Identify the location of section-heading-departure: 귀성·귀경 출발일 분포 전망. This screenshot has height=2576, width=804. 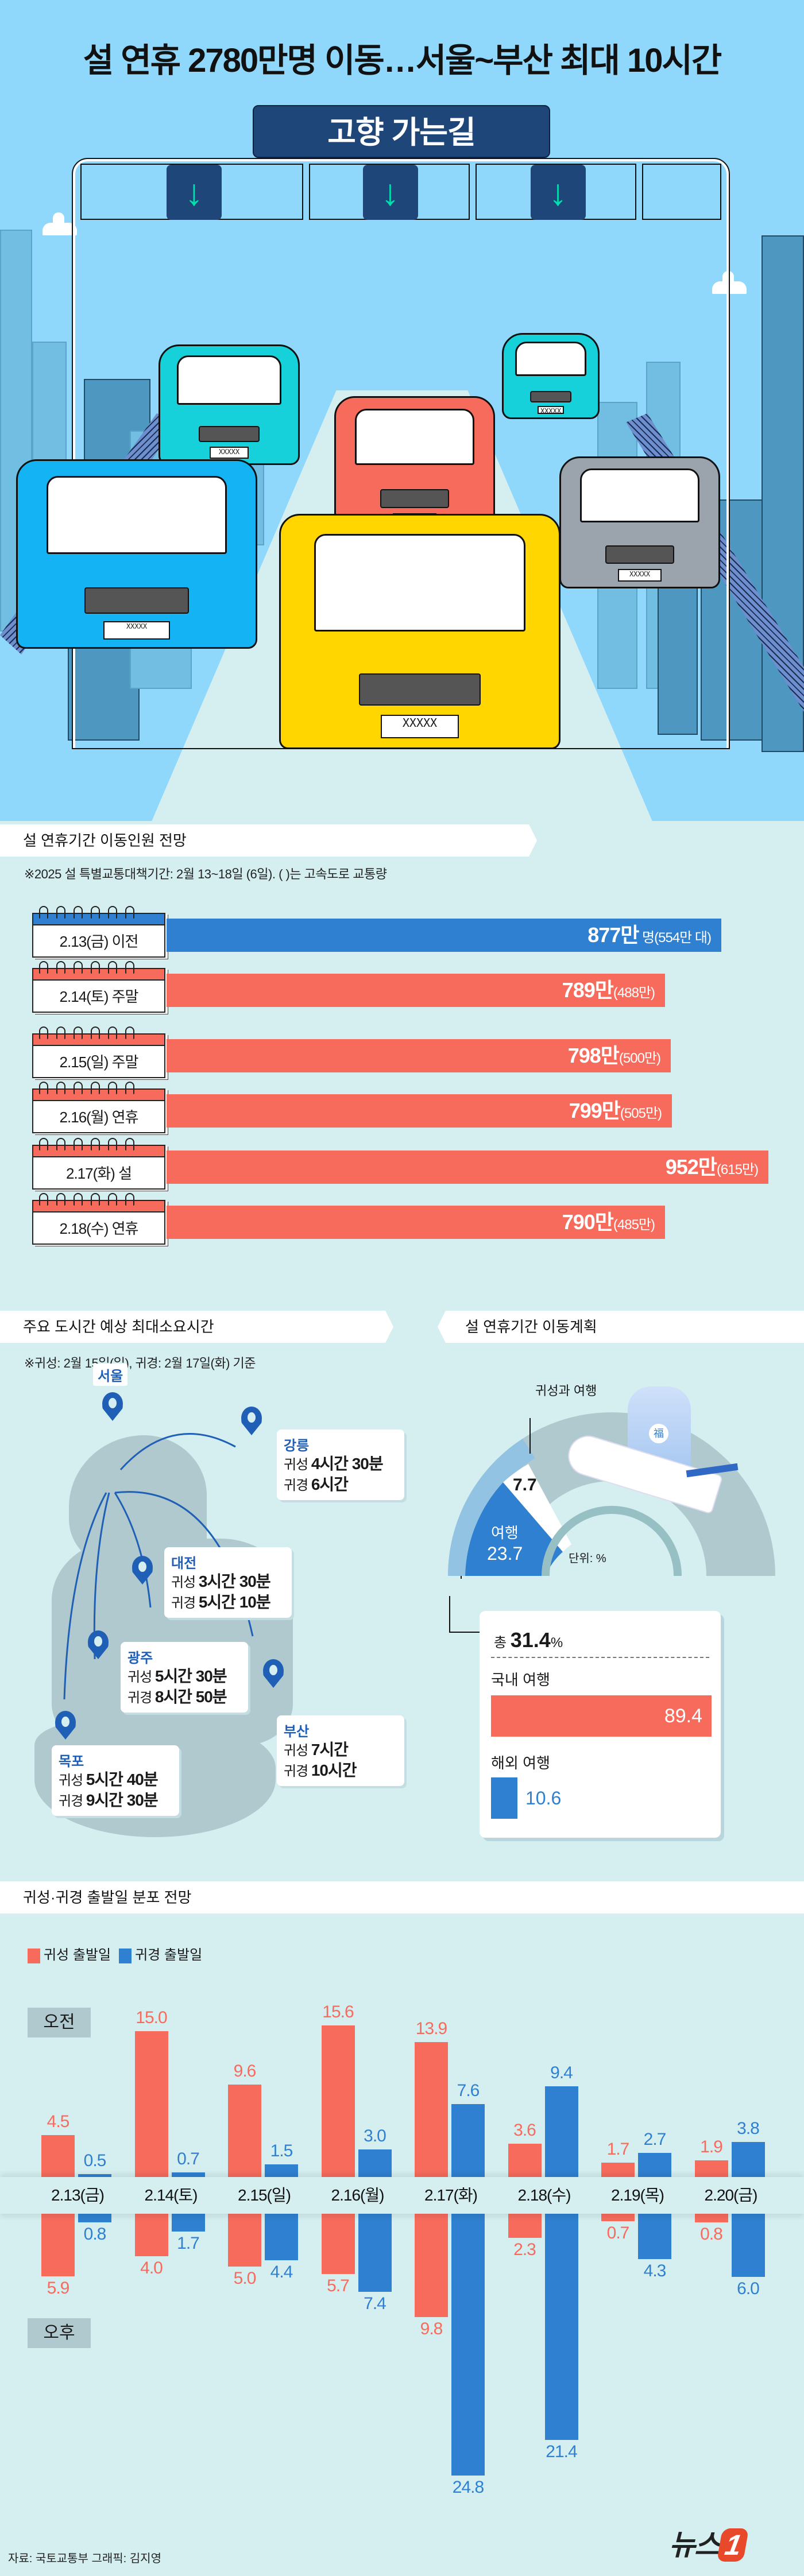
(402, 1897).